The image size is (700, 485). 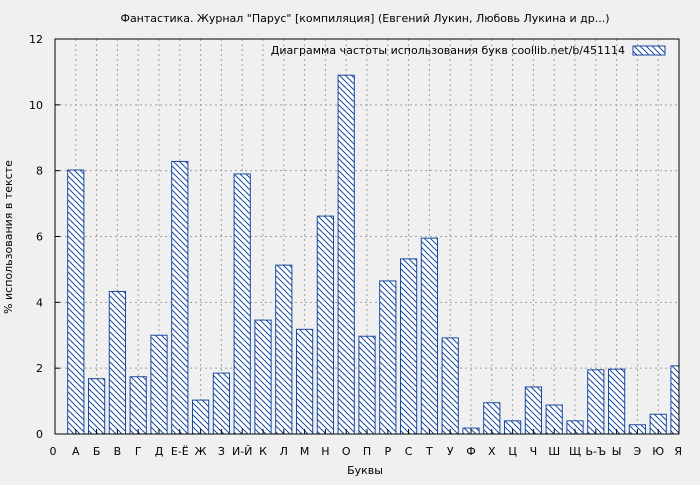 I want to click on y-tick-label: 10, so click(x=36, y=105).